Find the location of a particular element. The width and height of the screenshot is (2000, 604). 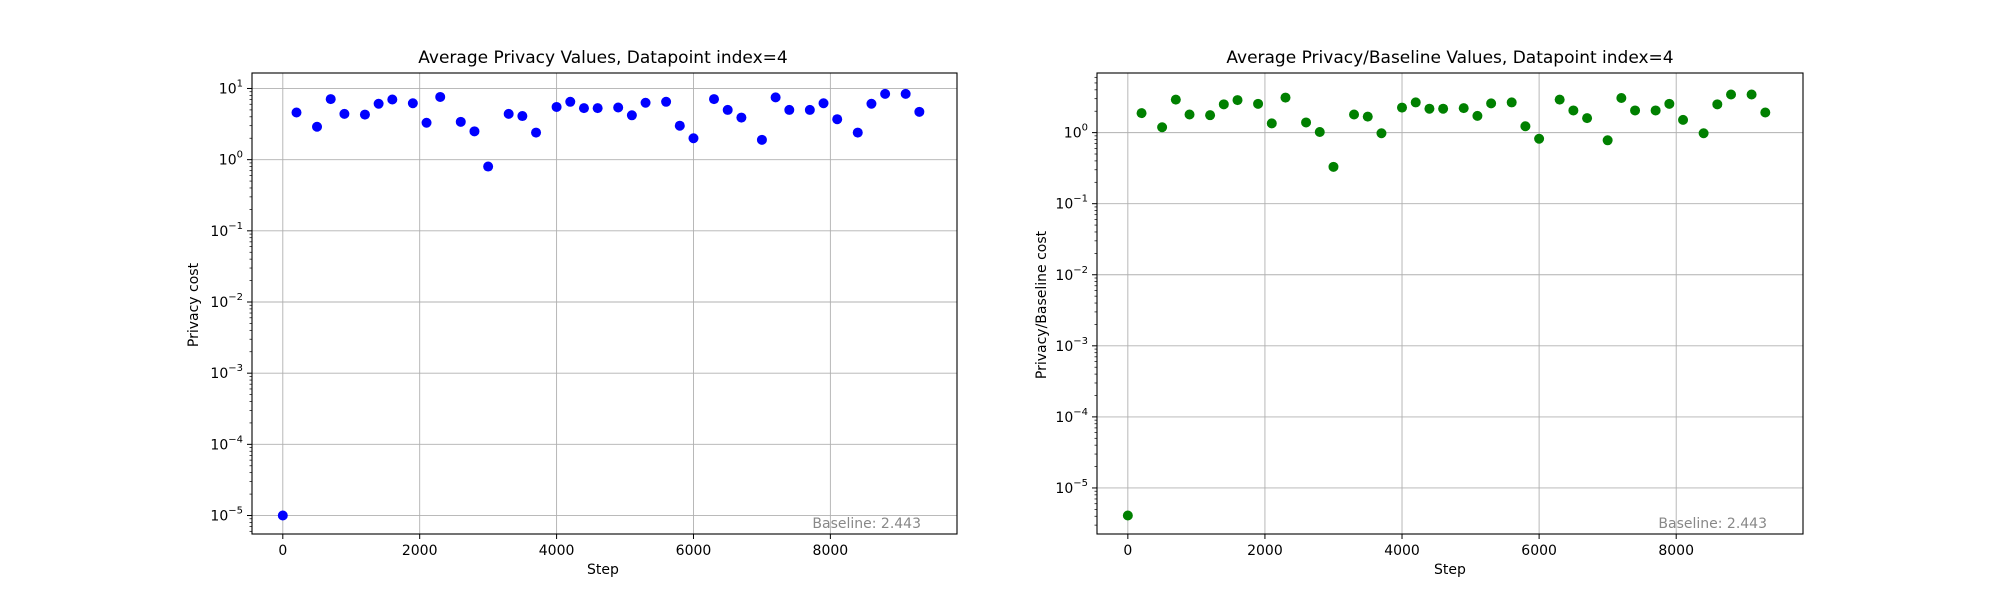

left-chart-ytick-exponent: −1 is located at coordinates (235, 226).